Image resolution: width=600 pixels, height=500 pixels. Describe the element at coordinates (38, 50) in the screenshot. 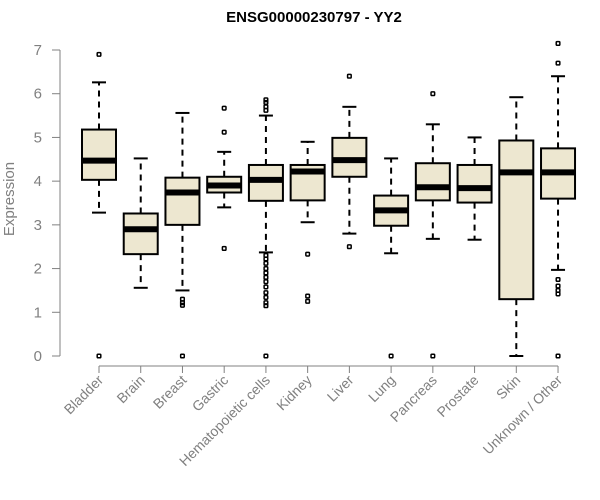

I see `y-tick-label: 7` at that location.